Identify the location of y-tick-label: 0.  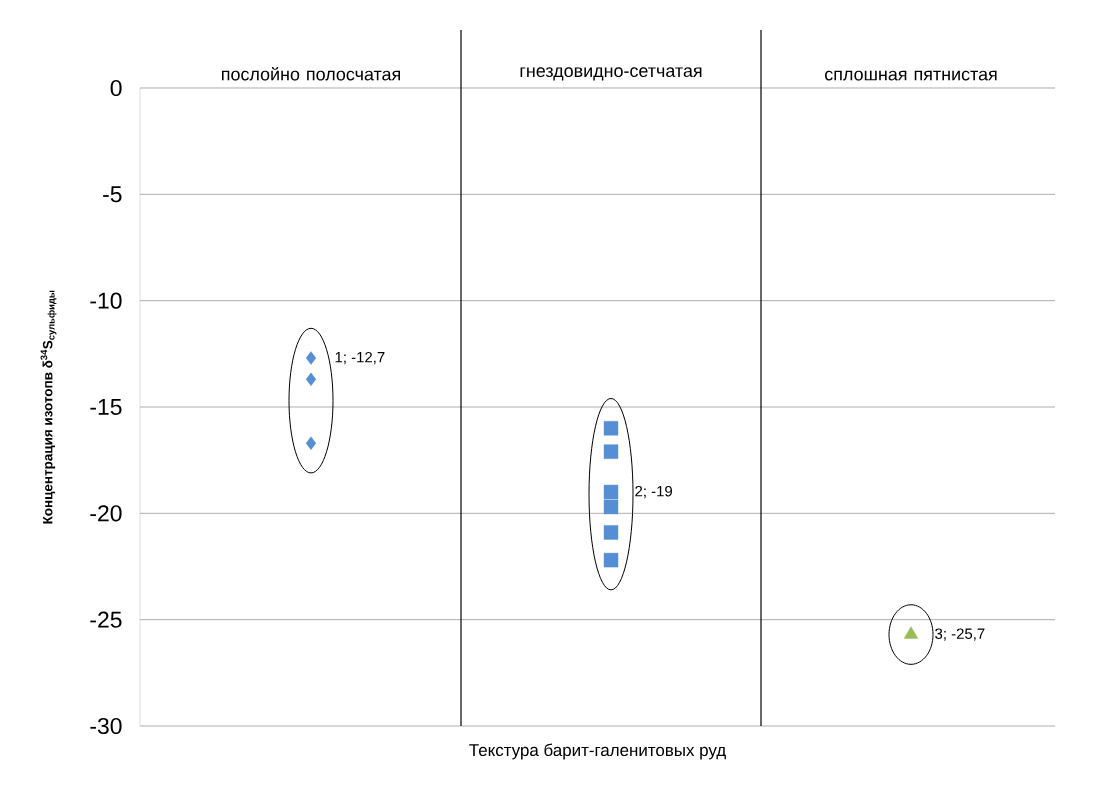
(116, 88).